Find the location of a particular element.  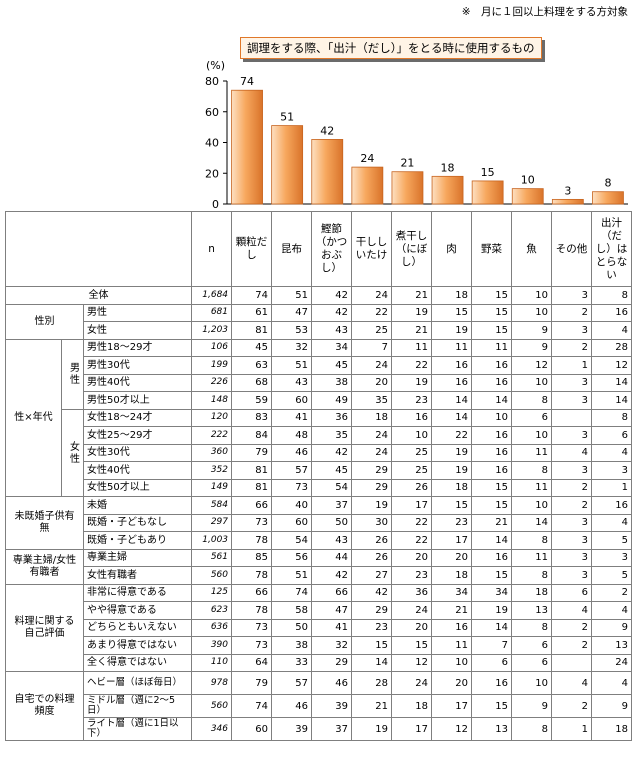

sample-size: 222 is located at coordinates (212, 435).